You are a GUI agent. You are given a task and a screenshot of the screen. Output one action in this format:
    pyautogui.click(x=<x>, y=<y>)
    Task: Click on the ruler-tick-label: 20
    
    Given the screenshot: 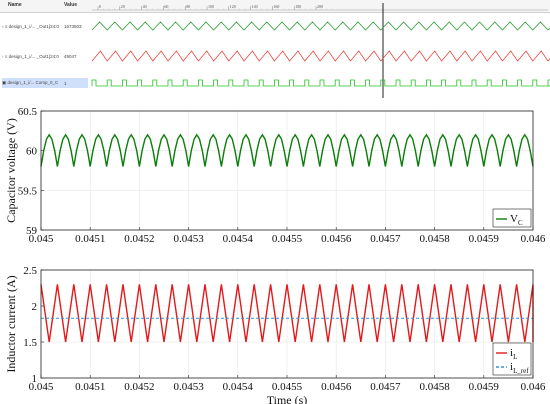 What is the action you would take?
    pyautogui.click(x=123, y=6)
    